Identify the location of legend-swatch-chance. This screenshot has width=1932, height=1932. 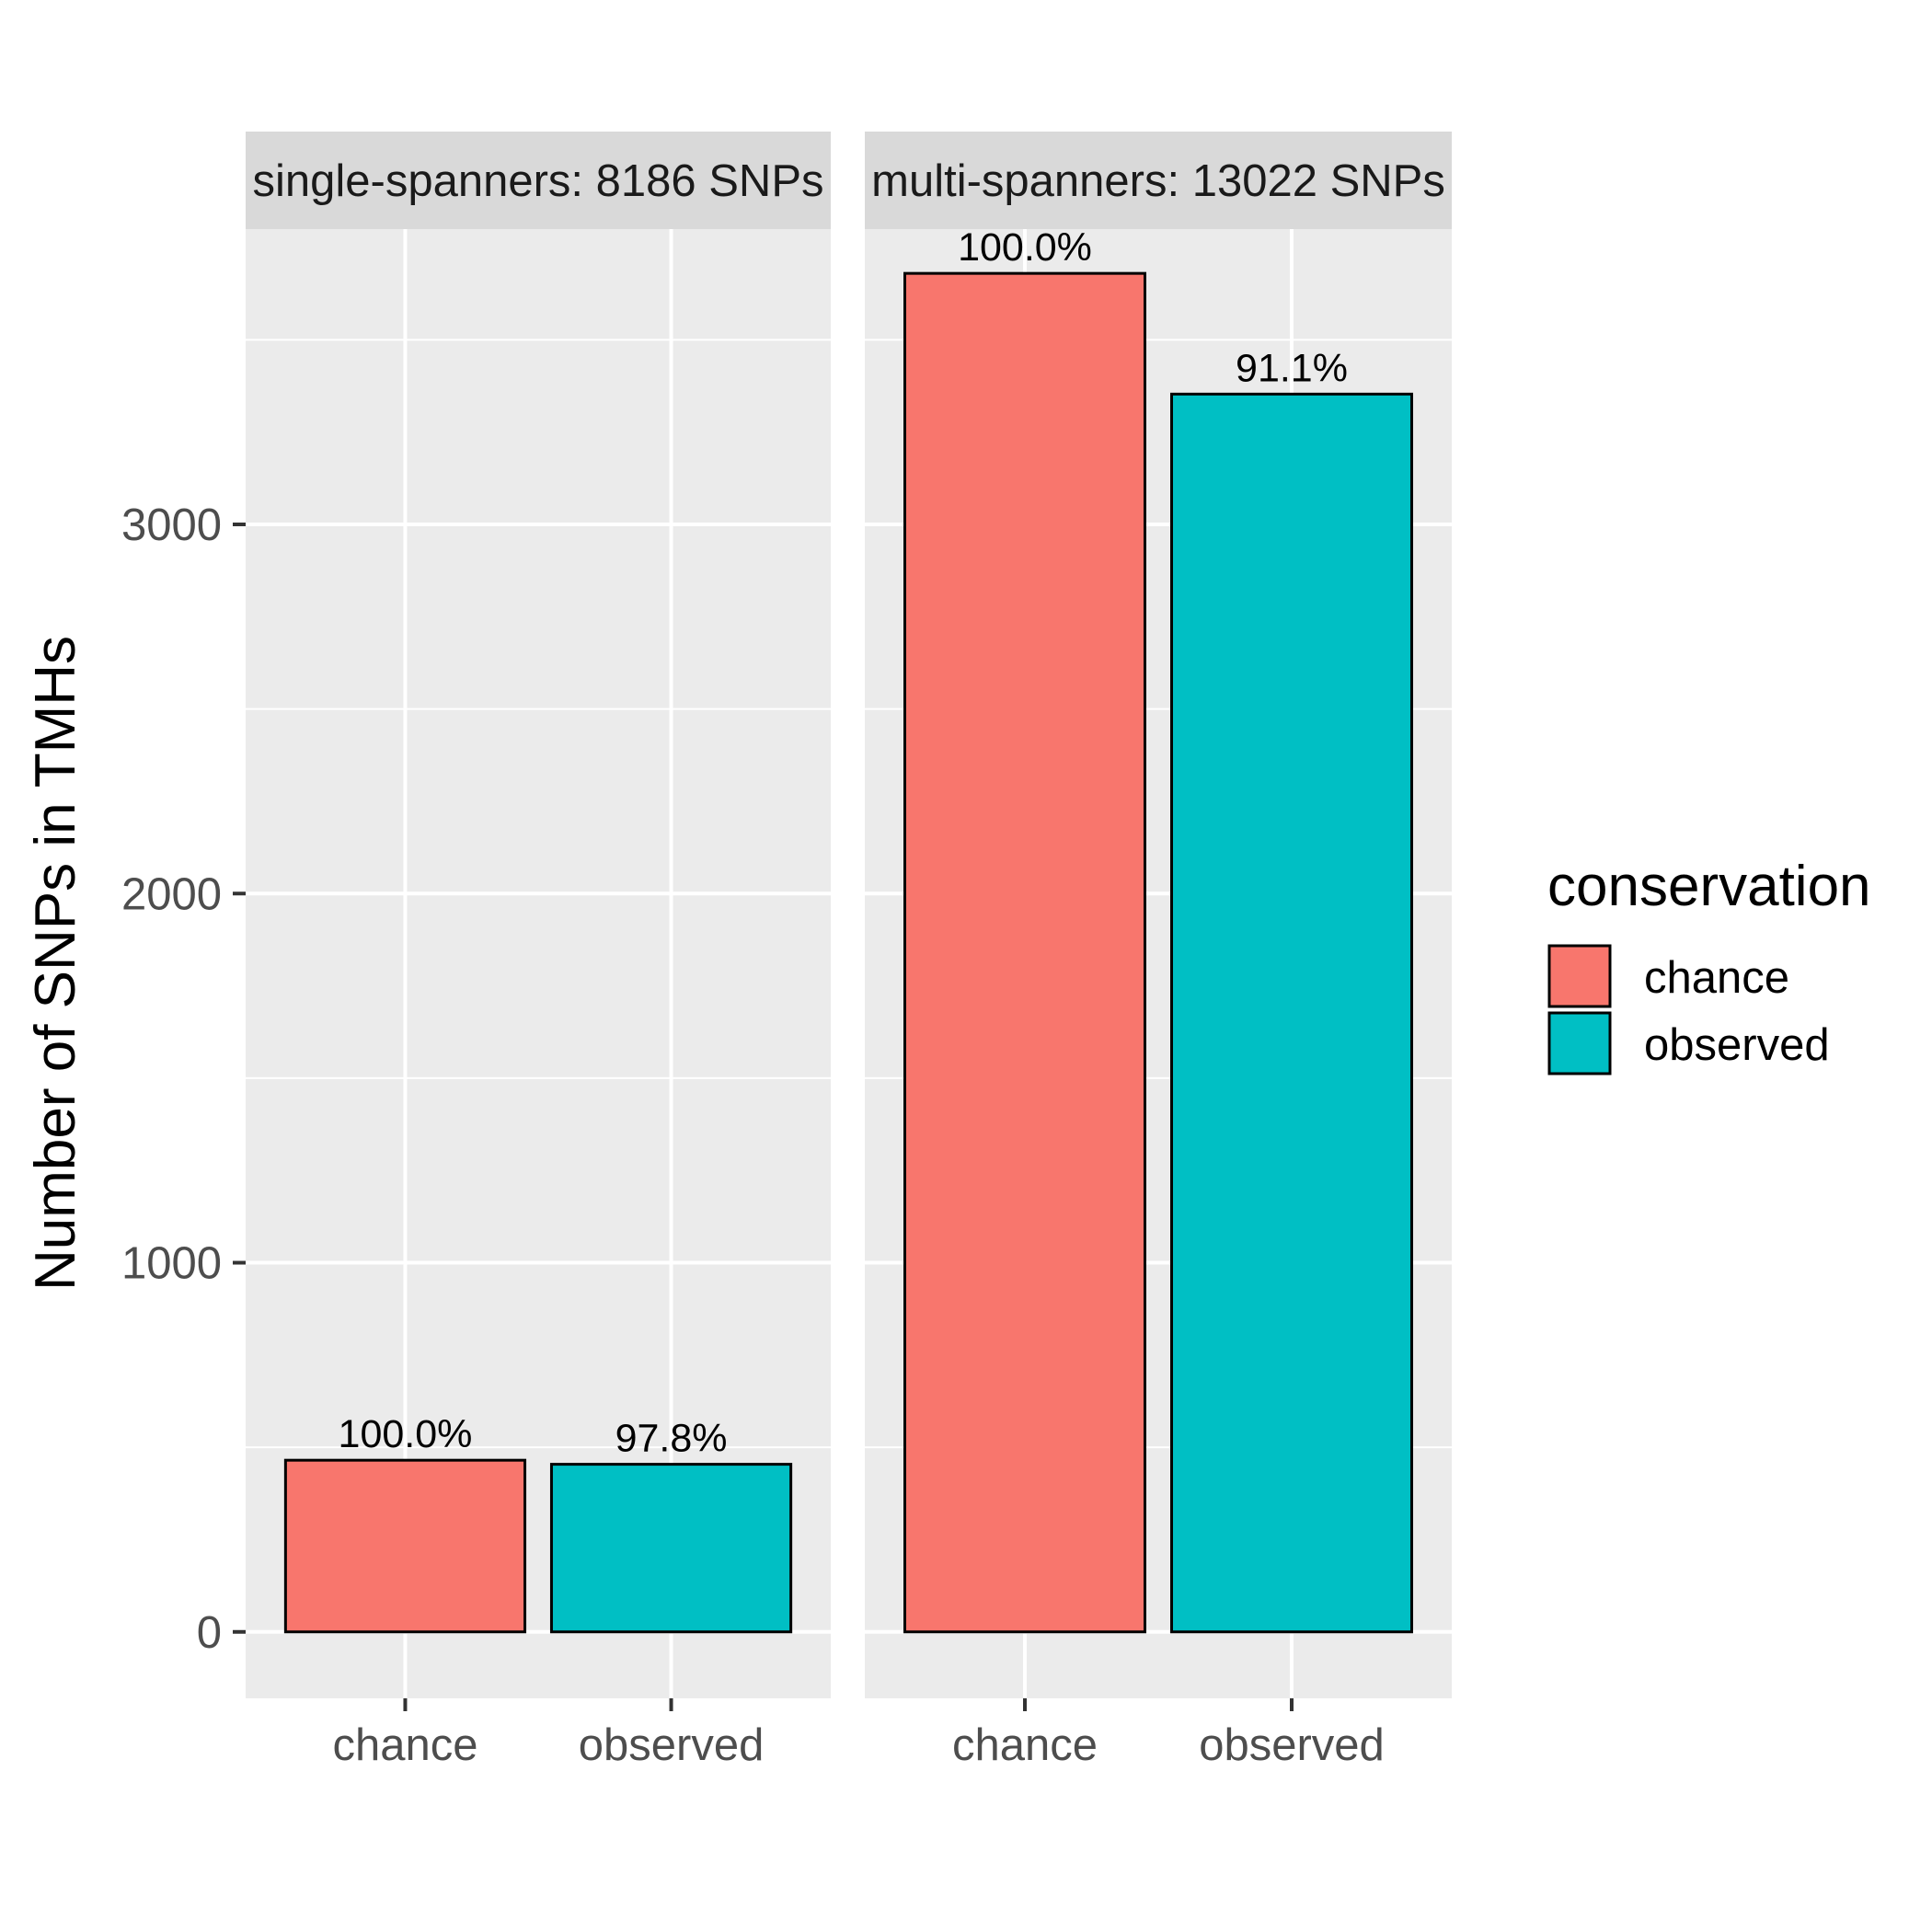
(1579, 976).